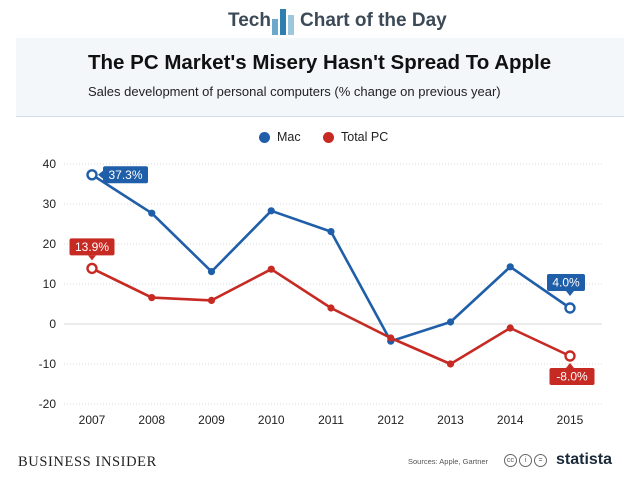 The width and height of the screenshot is (640, 480). Describe the element at coordinates (283, 22) in the screenshot. I see `bar-chart-icon` at that location.